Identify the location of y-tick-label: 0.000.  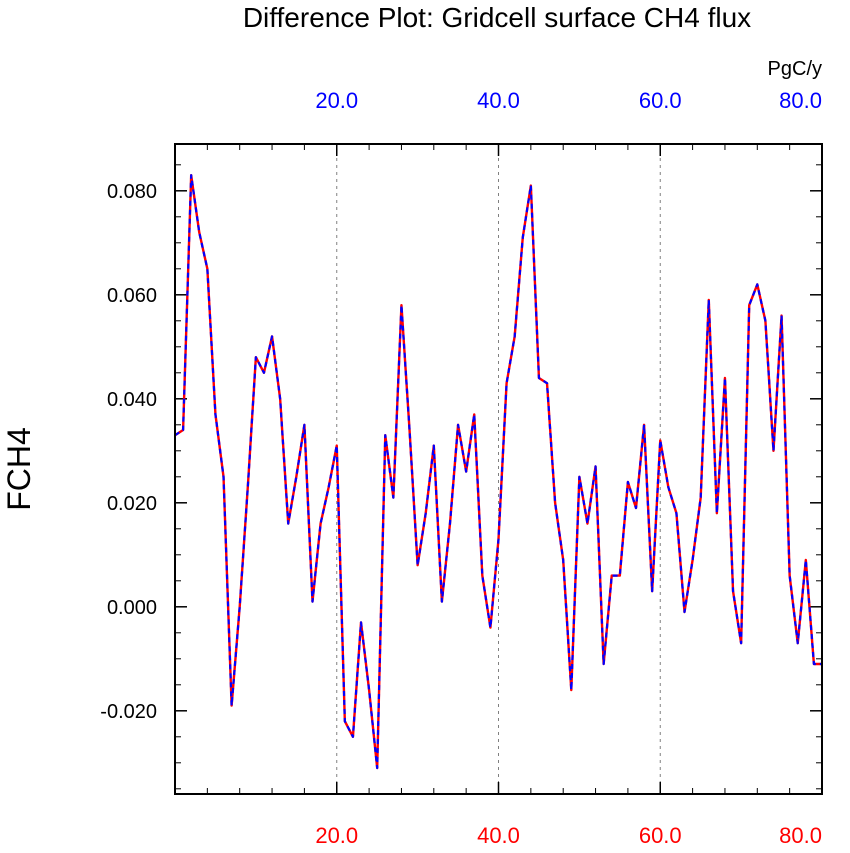
(132, 608).